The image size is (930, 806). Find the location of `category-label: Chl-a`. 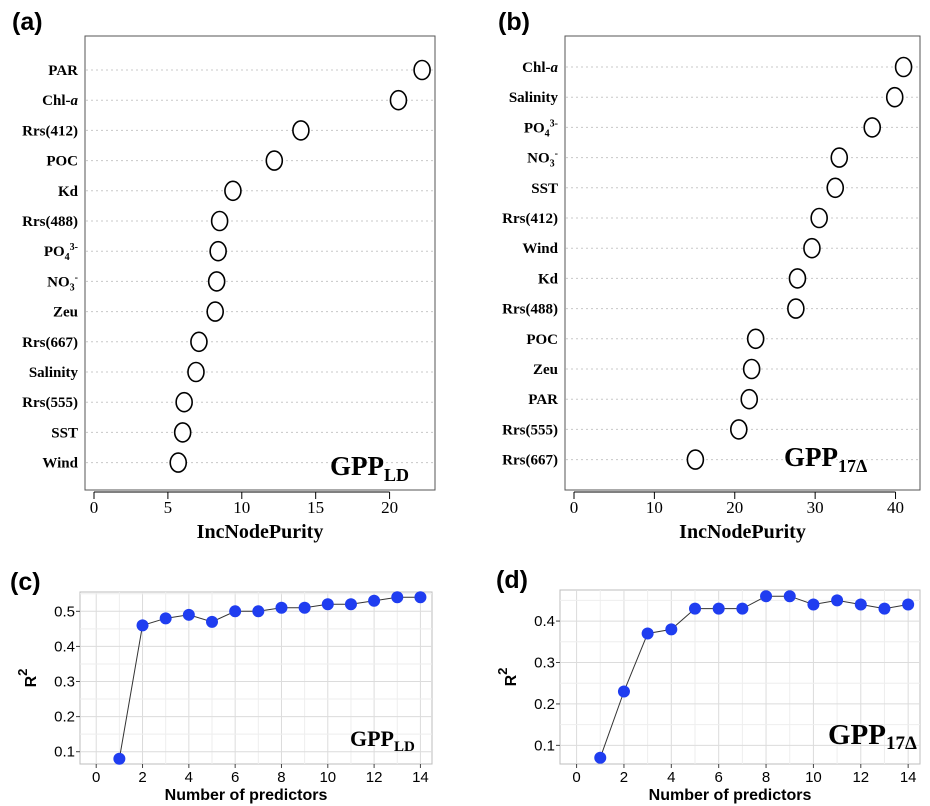

category-label: Chl-a is located at coordinates (60, 101).